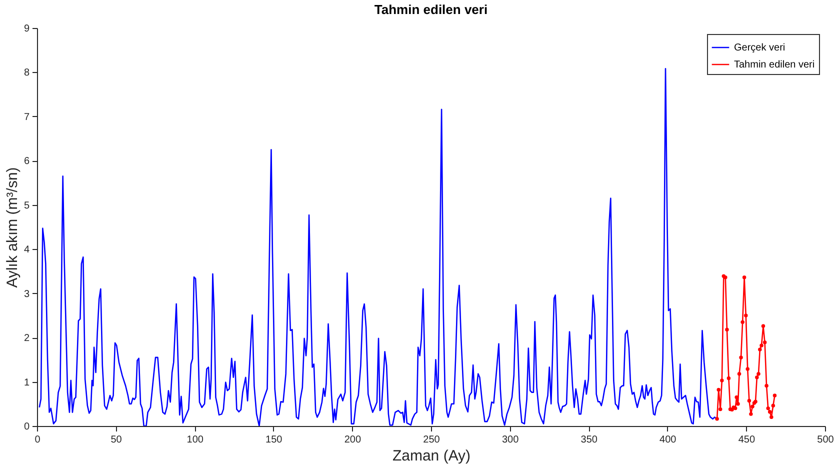 The height and width of the screenshot is (467, 840). What do you see at coordinates (431, 9) in the screenshot?
I see `chart-title: Tahmin edilen veri` at bounding box center [431, 9].